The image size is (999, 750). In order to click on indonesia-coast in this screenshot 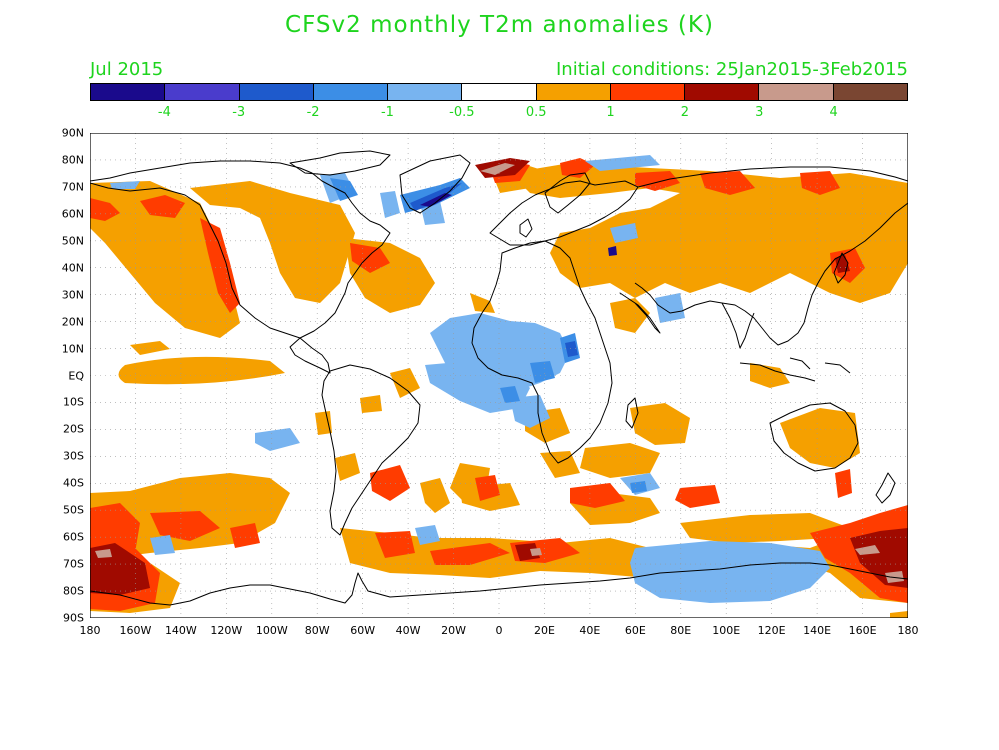, I will do `click(795, 369)`.